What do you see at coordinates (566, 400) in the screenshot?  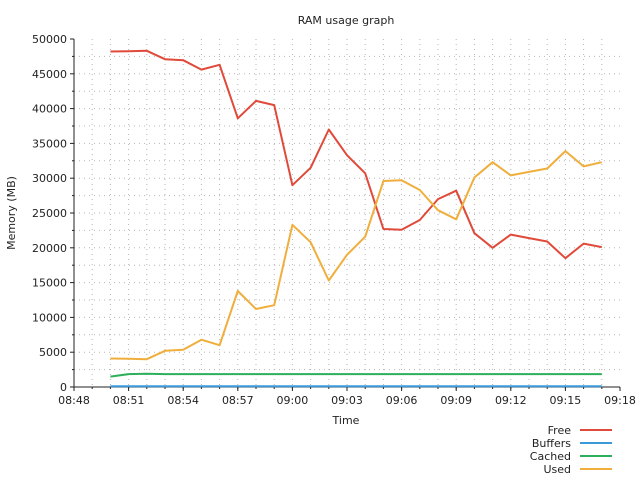 I see `x-tick-label: 09:15` at bounding box center [566, 400].